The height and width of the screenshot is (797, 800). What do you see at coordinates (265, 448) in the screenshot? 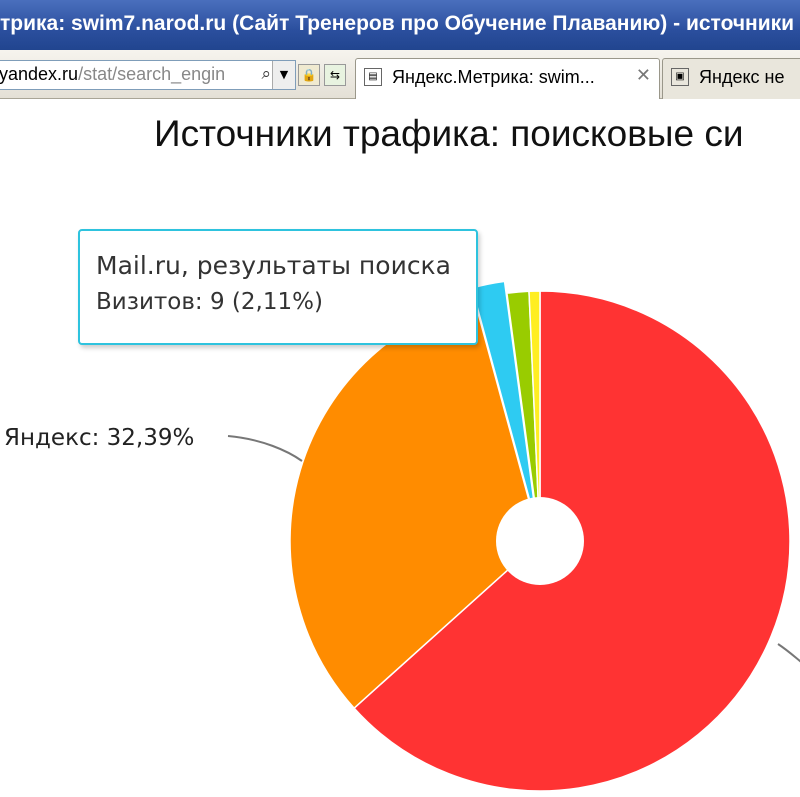
I see `leader-line-yandex` at bounding box center [265, 448].